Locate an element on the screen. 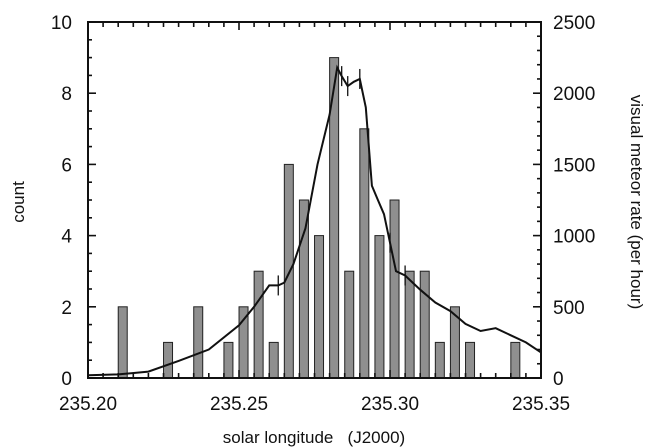 The image size is (650, 448). y-right-tick-label: 1500 is located at coordinates (574, 165).